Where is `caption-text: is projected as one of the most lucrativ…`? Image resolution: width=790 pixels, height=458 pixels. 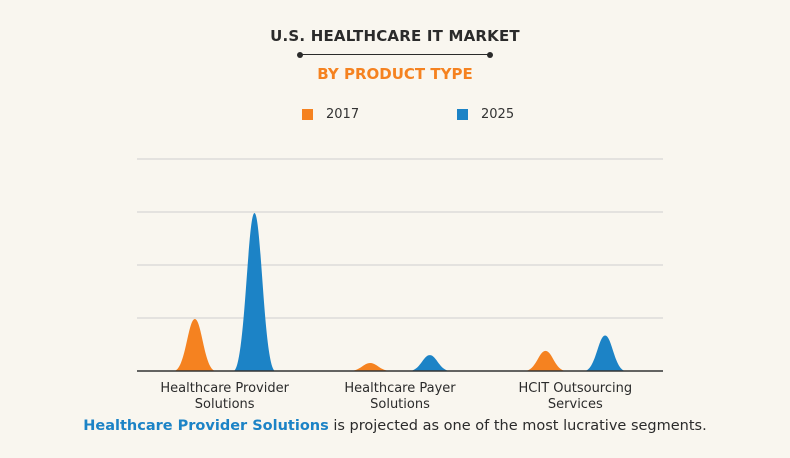
caption-text: is projected as one of the most lucrativ… is located at coordinates (517, 426).